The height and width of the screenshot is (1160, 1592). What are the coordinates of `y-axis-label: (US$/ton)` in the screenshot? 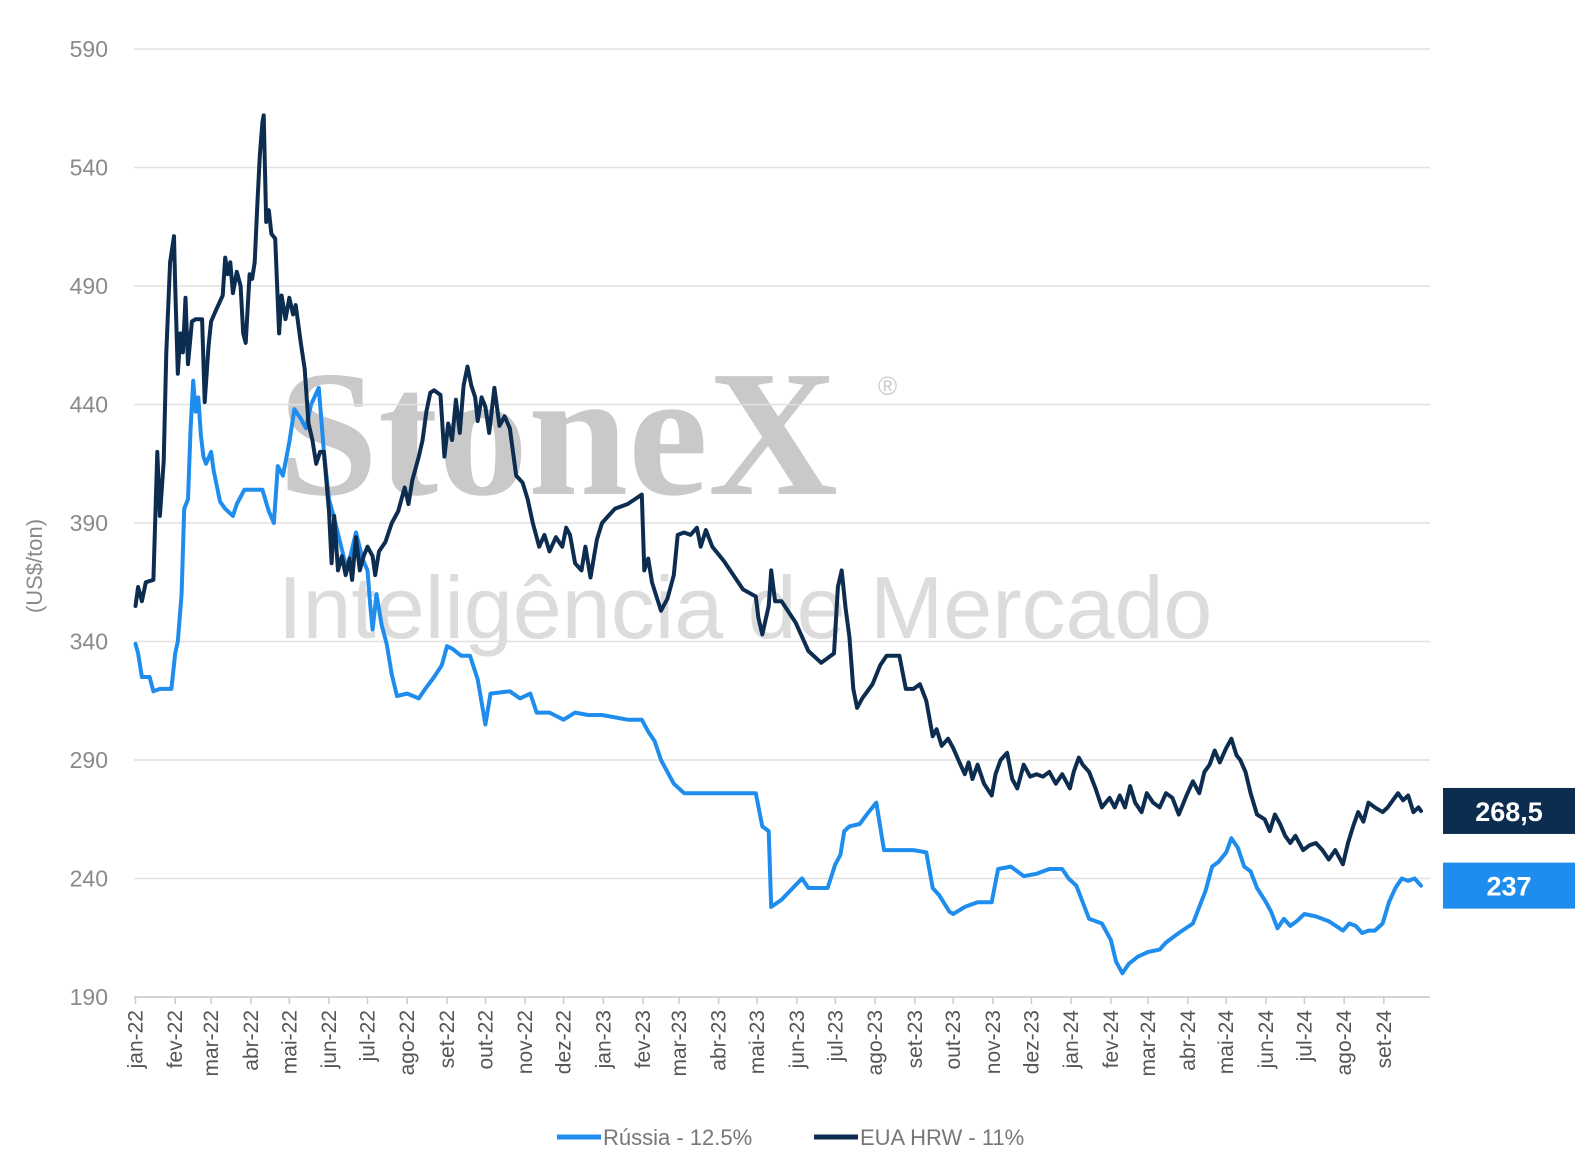 It's located at (34, 566).